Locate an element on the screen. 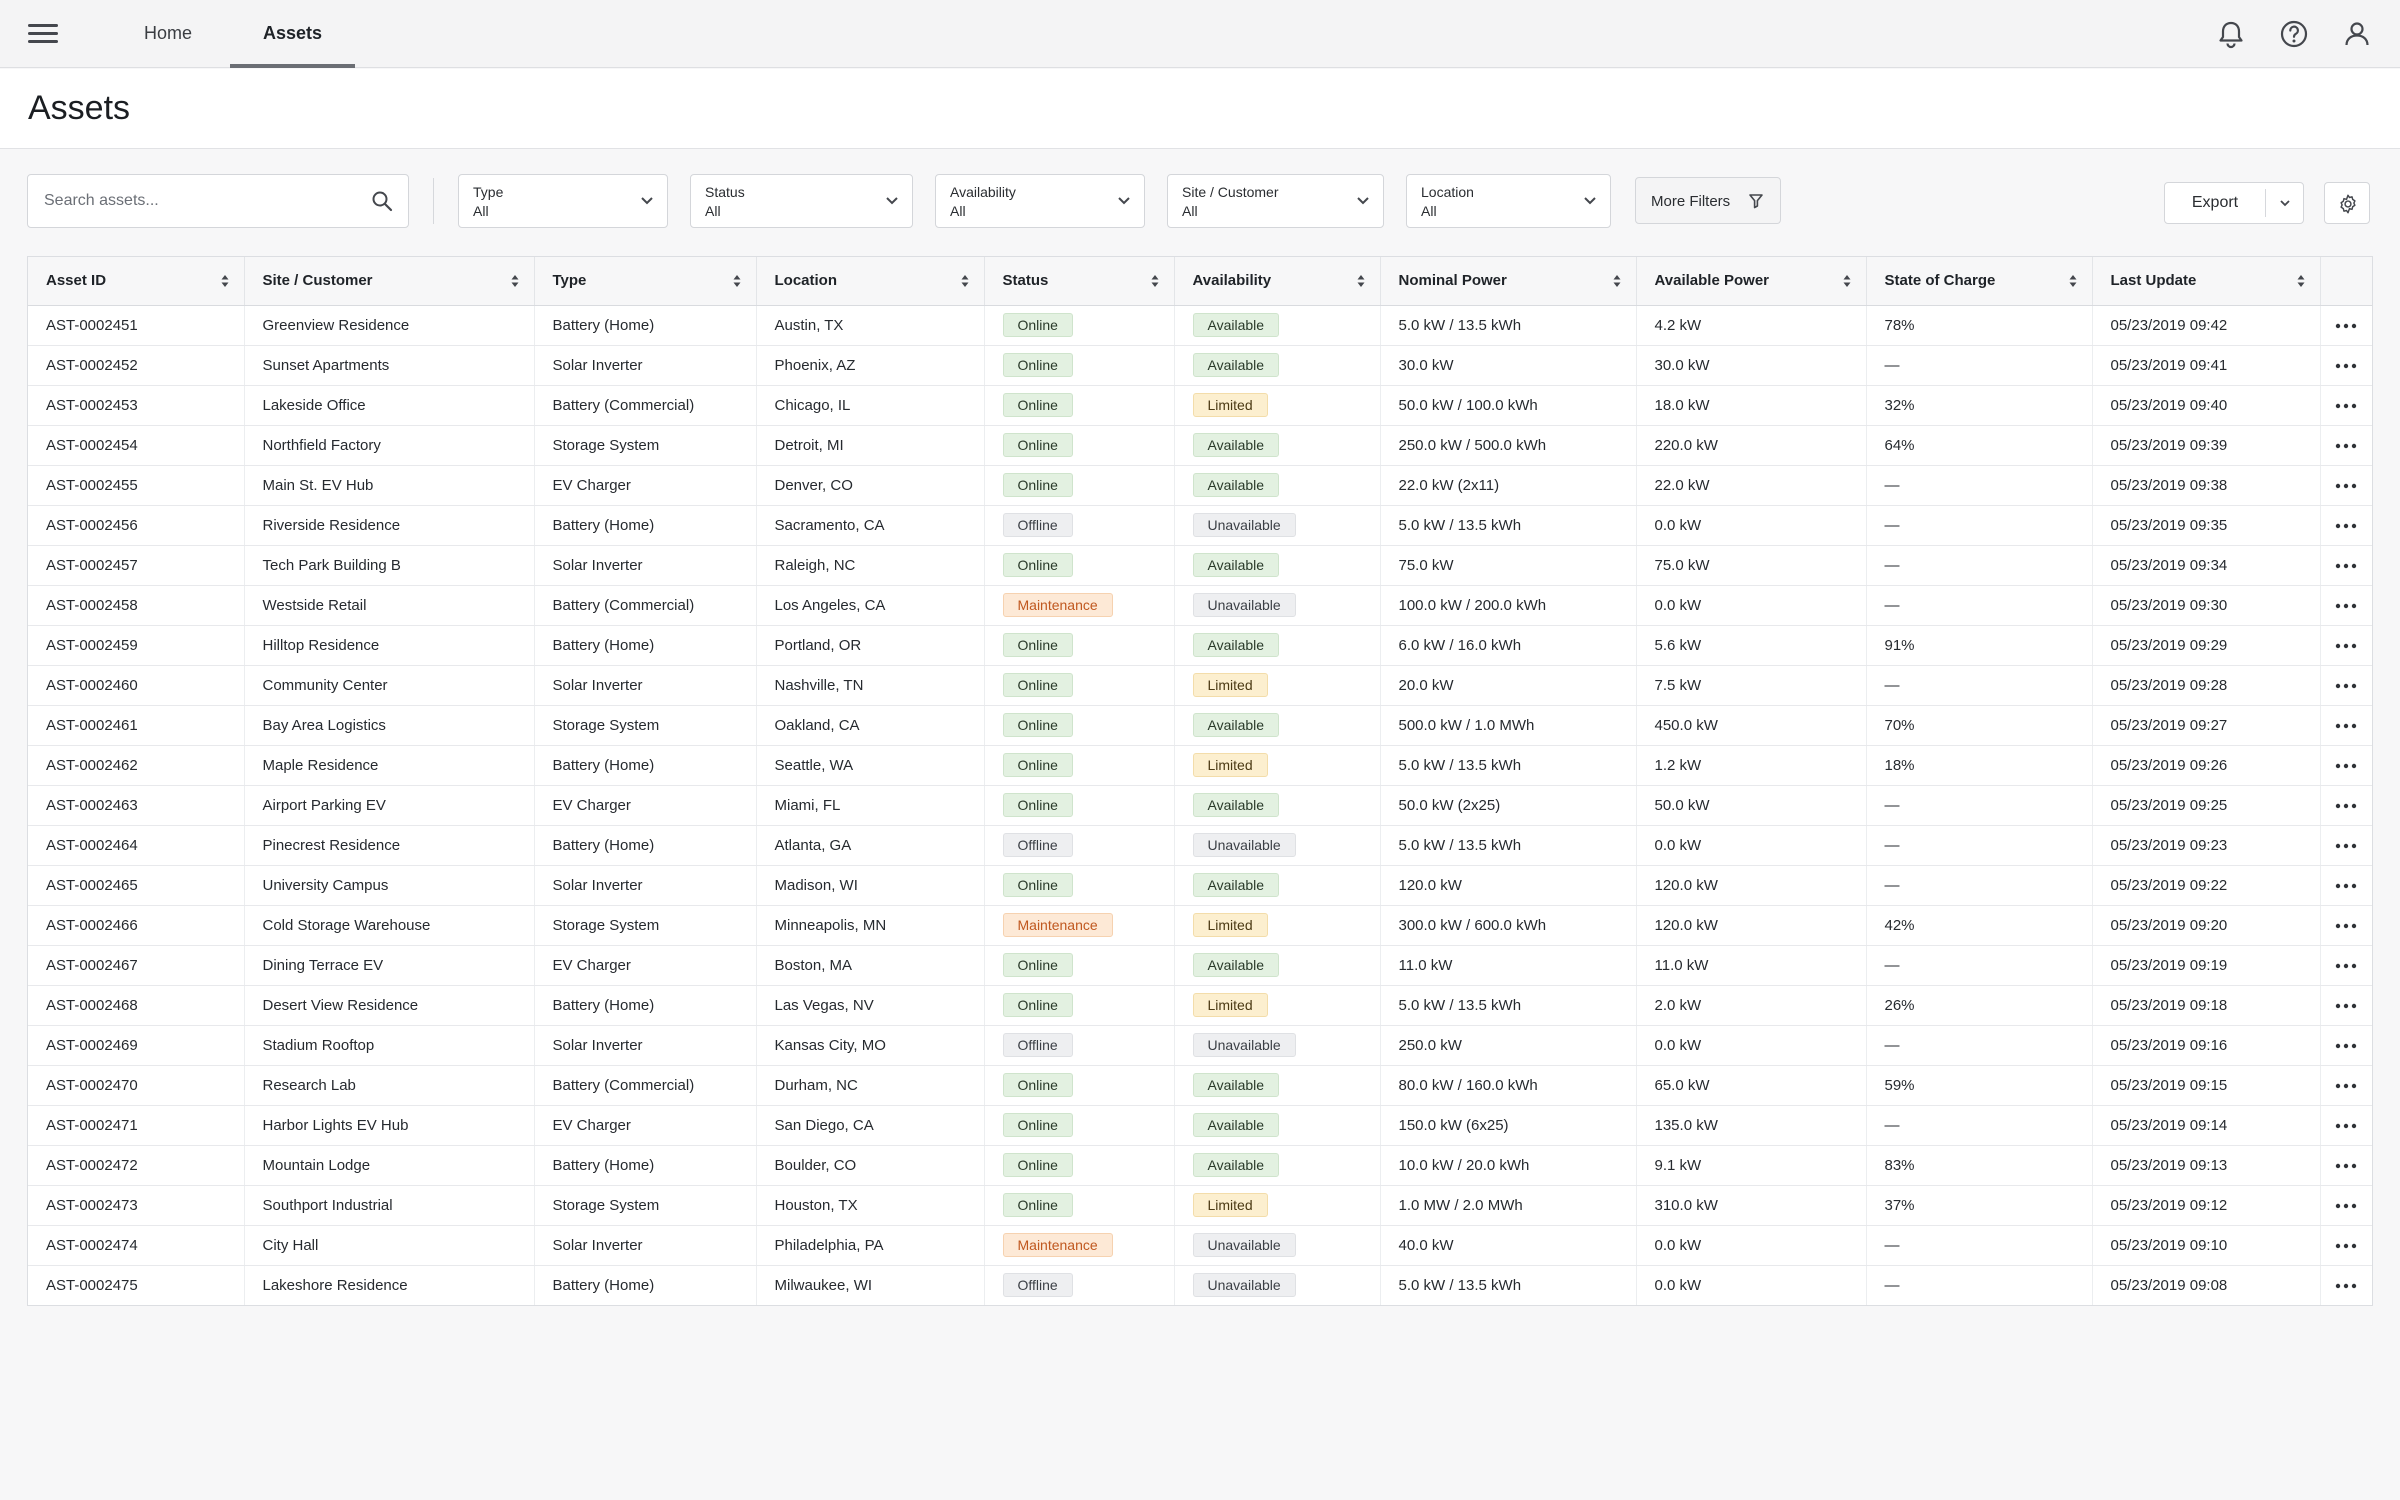 The width and height of the screenshot is (2400, 1500). column-header-nominal-power: Nominal Power is located at coordinates (1508, 281).